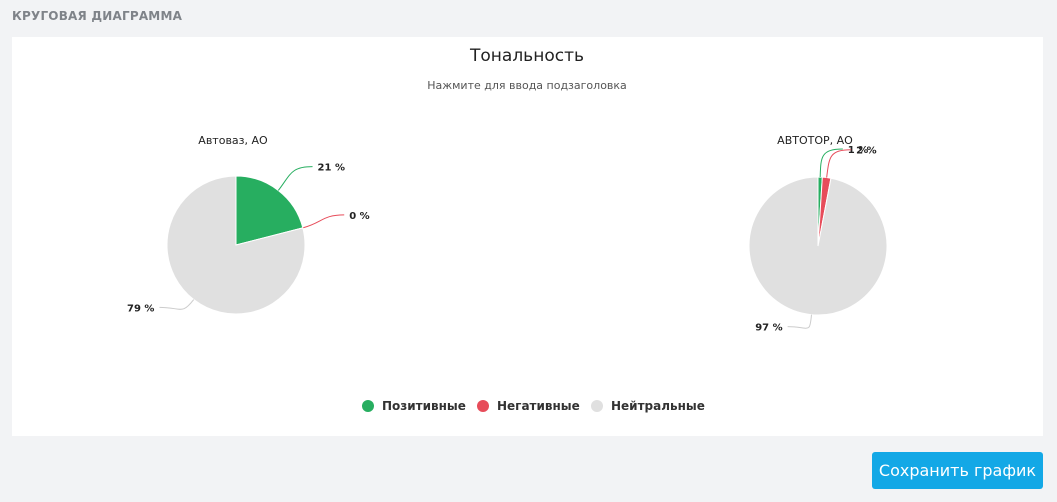 Image resolution: width=1057 pixels, height=502 pixels. What do you see at coordinates (768, 328) in the screenshot?
I see `pie-data-label: 97 %` at bounding box center [768, 328].